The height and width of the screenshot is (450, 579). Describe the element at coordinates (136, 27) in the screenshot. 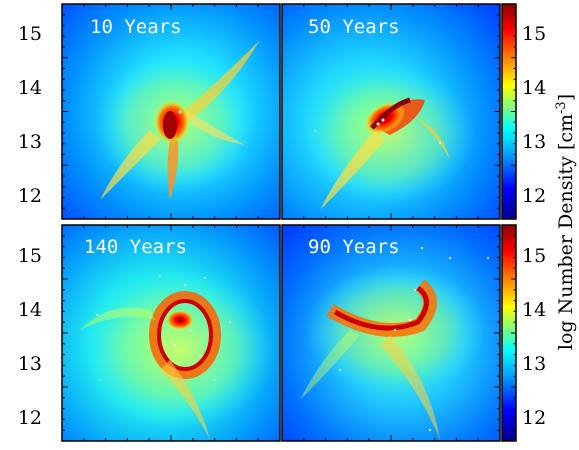

I see `panel-label-10-years: 10 Years` at that location.